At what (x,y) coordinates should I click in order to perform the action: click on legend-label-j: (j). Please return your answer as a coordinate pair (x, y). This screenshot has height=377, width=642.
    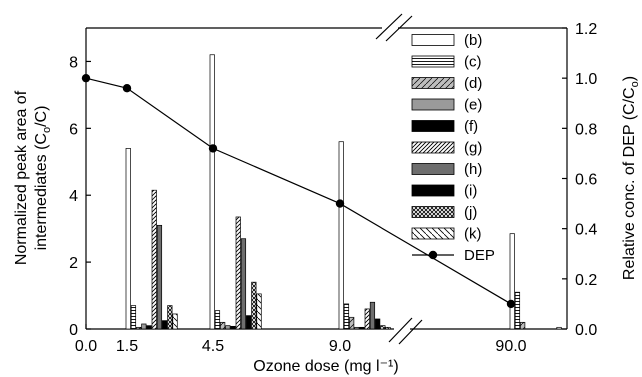
    Looking at the image, I should click on (470, 212).